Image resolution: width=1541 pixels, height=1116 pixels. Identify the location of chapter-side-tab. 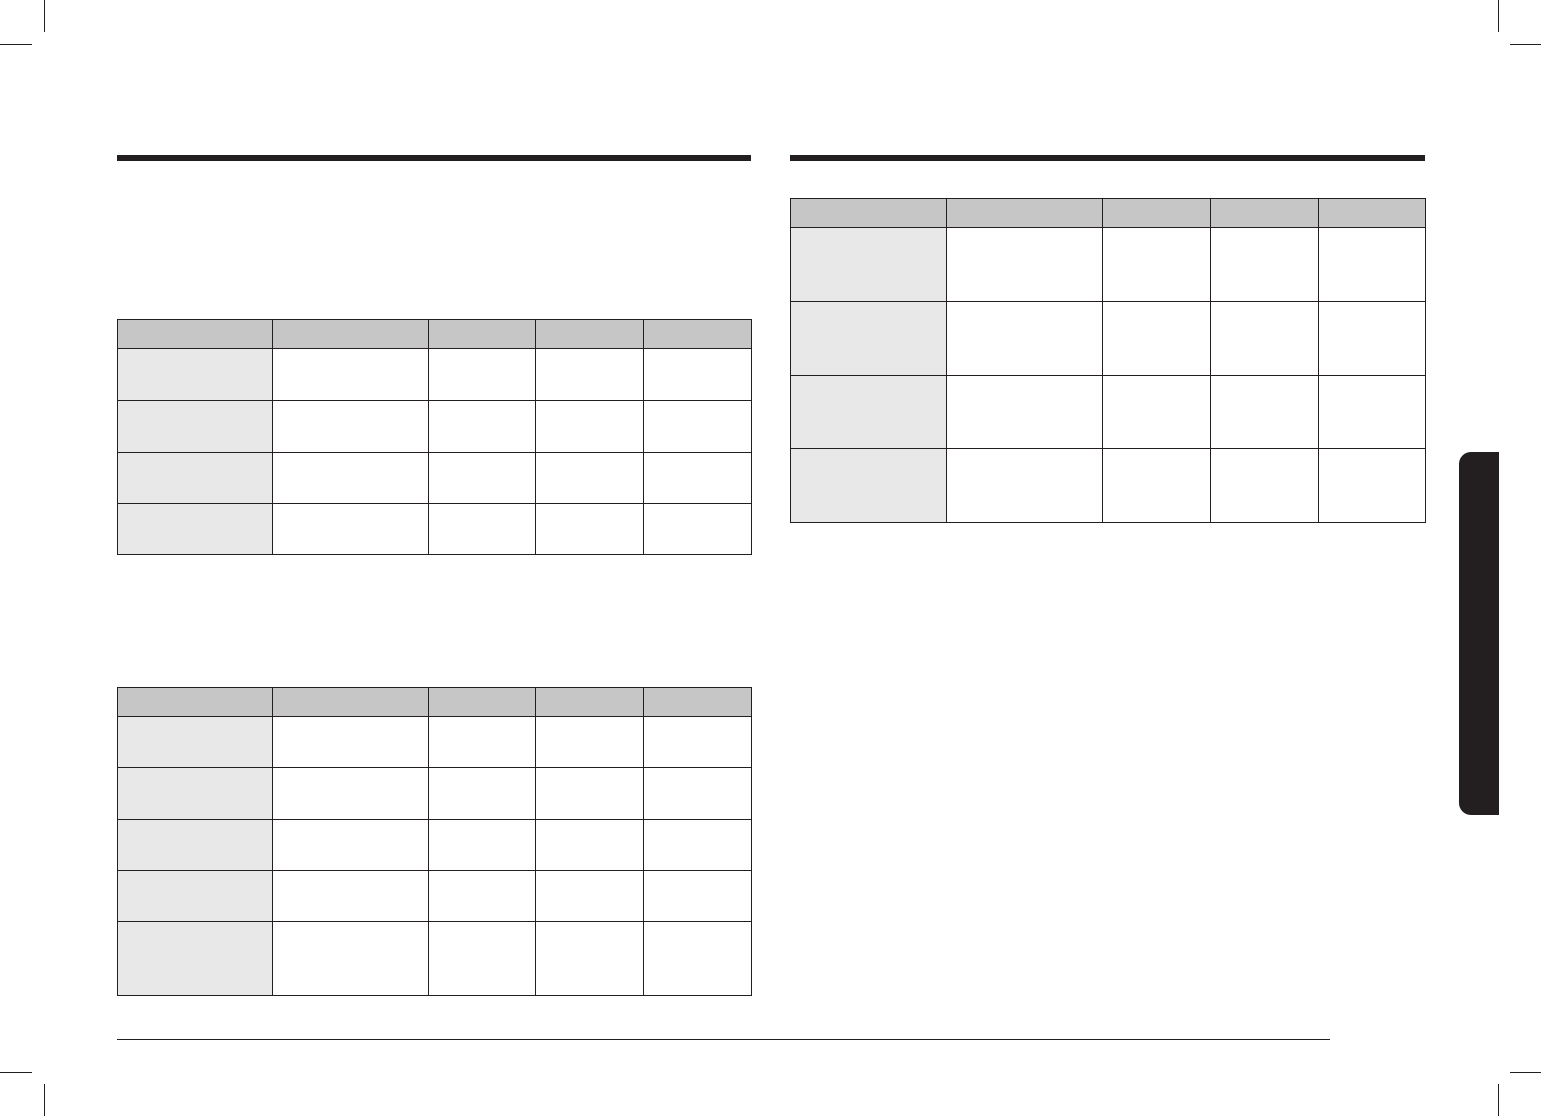
(1479, 633).